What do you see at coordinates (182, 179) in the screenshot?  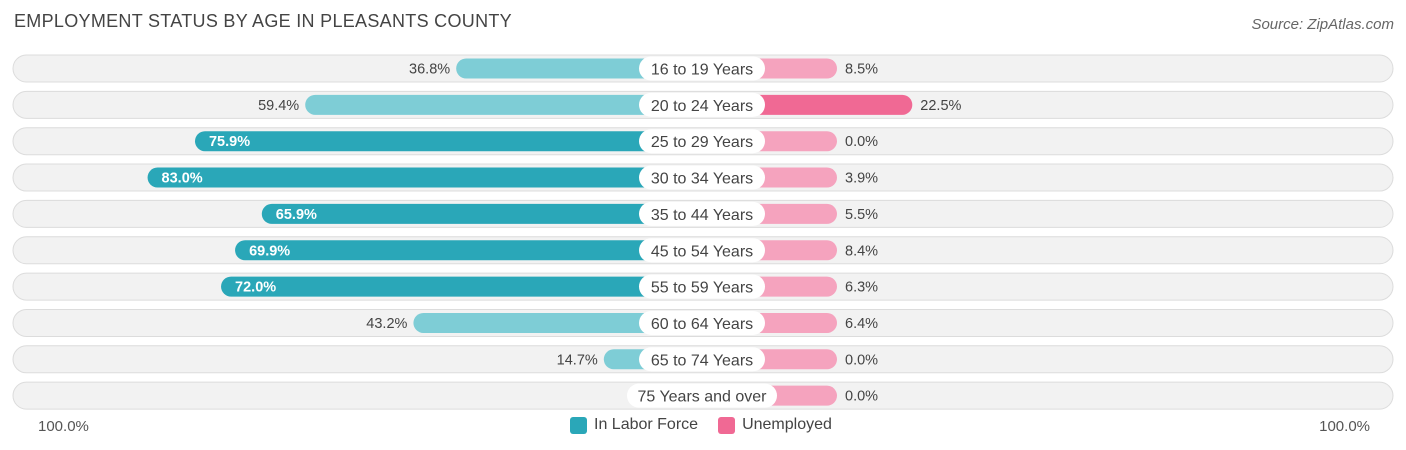 I see `labor-force-value-label: 83.0%` at bounding box center [182, 179].